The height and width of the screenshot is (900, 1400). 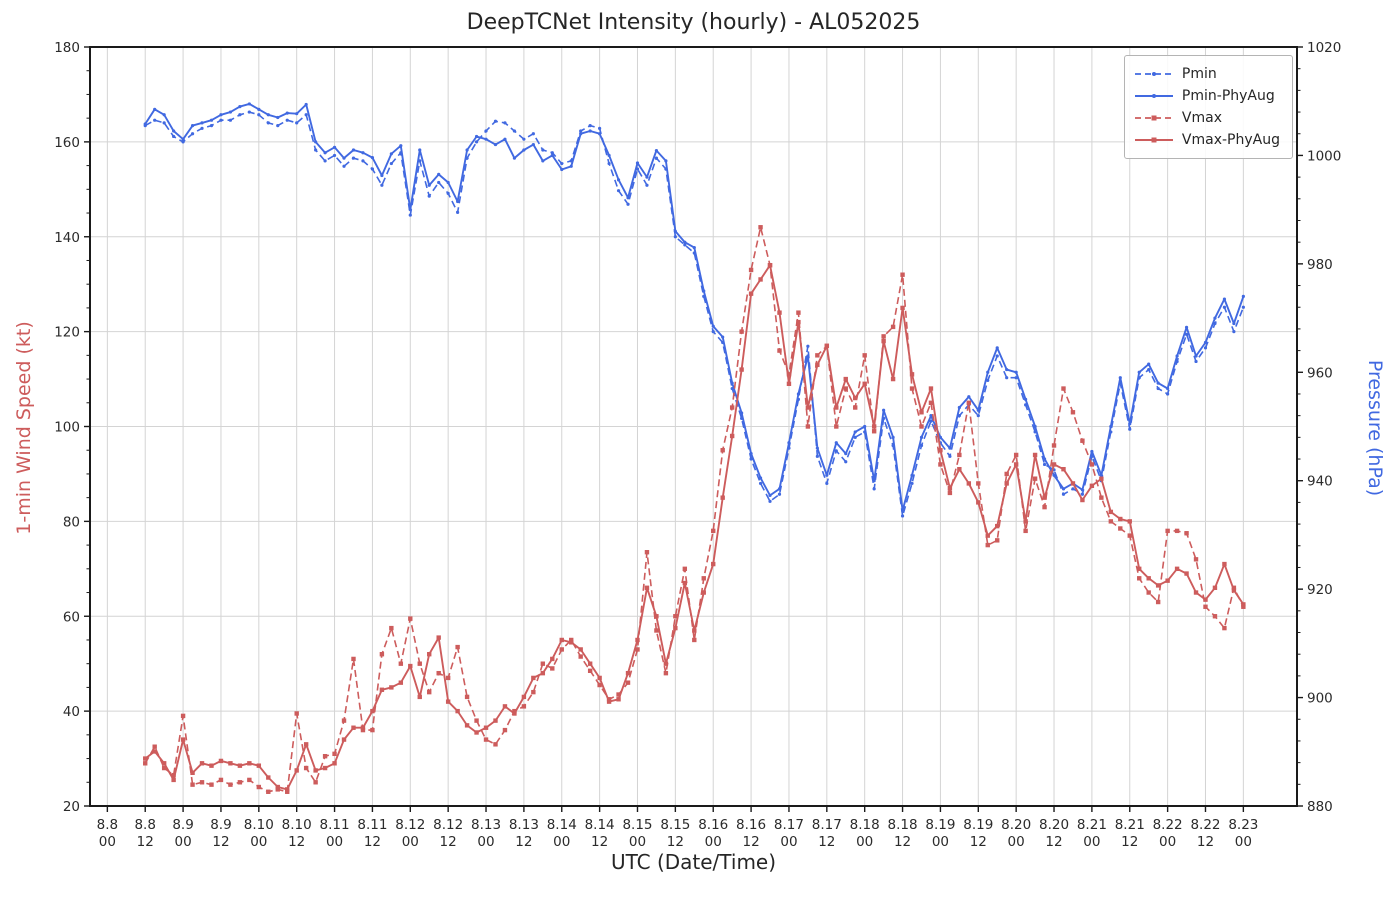 What do you see at coordinates (24, 428) in the screenshot?
I see `left-y-axis-label: 1-min Wind Speed (kt)` at bounding box center [24, 428].